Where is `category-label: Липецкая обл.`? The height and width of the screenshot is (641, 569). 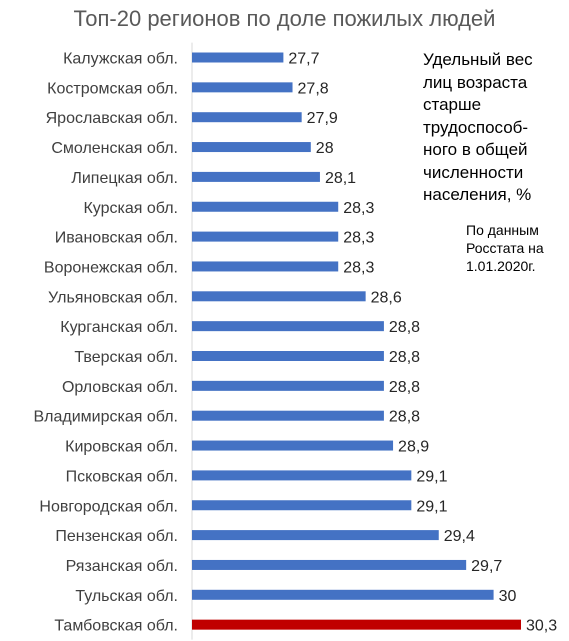
category-label: Липецкая обл. is located at coordinates (124, 178).